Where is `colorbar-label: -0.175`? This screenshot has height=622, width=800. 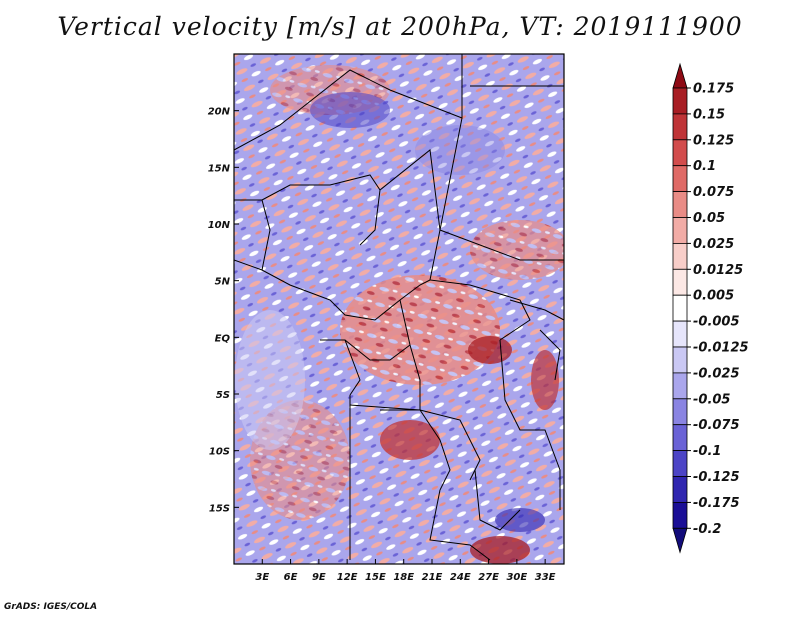
colorbar-label: -0.175 is located at coordinates (716, 503).